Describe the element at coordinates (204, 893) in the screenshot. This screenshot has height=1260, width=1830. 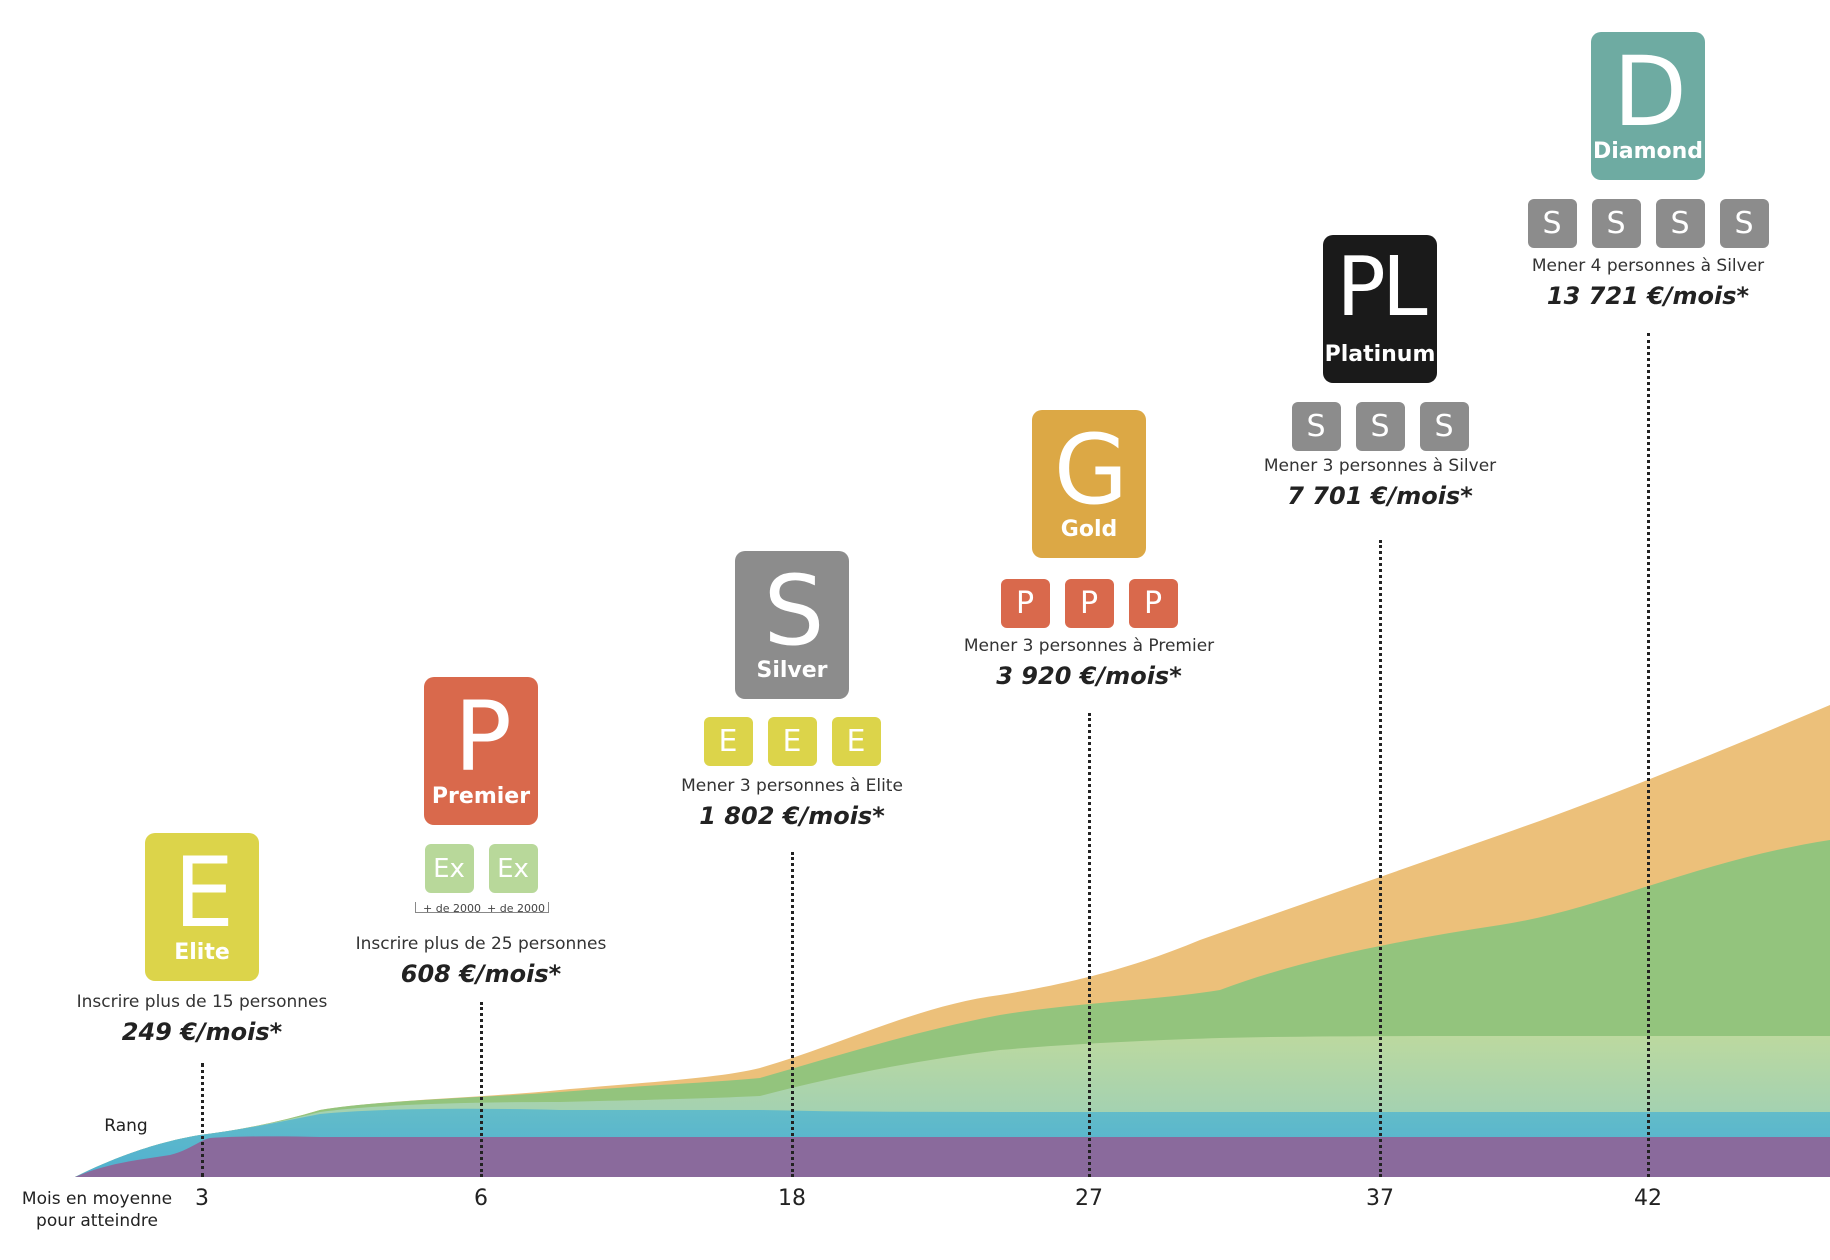
I see `rank-badge-letter: E` at that location.